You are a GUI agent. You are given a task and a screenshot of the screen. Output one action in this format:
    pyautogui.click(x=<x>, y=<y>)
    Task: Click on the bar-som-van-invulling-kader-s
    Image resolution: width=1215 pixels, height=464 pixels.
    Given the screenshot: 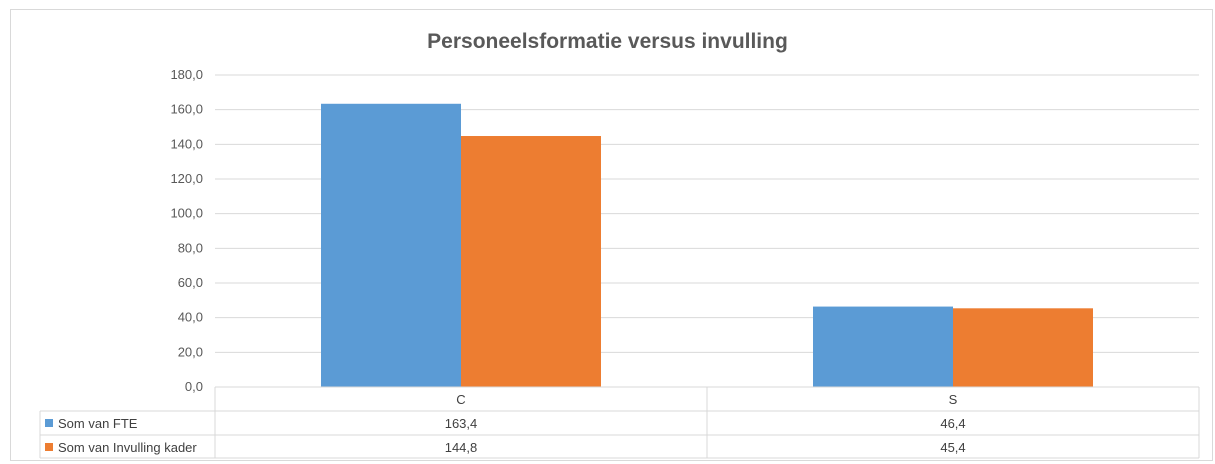 What is the action you would take?
    pyautogui.click(x=1023, y=347)
    